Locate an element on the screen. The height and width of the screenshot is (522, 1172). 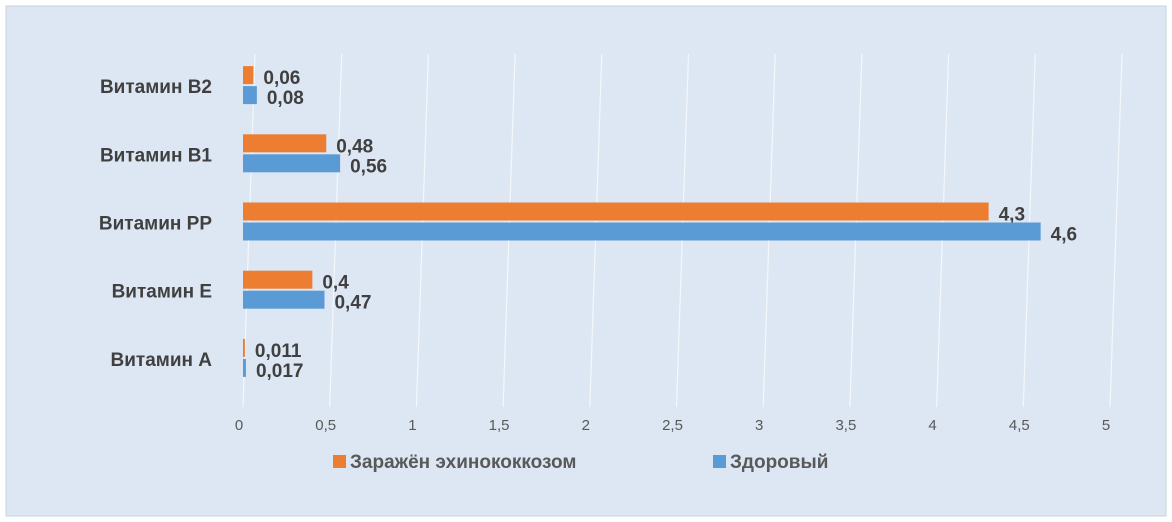
x-tick-label: 0,5 is located at coordinates (325, 425).